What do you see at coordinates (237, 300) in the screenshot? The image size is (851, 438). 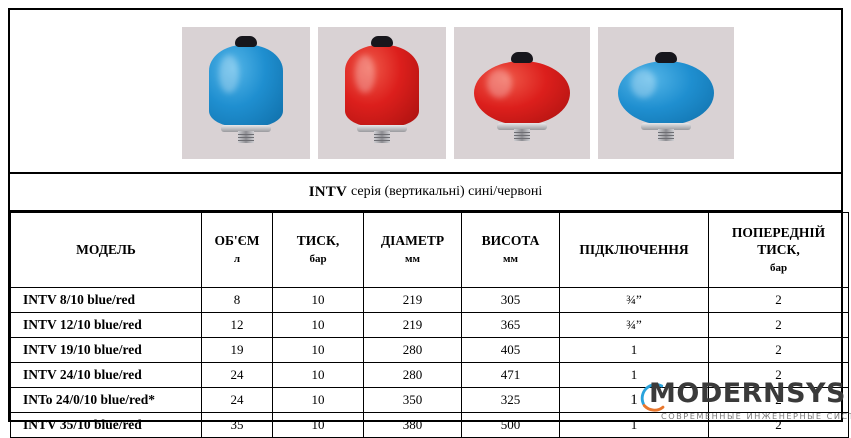 I see `cell-volume: 8` at bounding box center [237, 300].